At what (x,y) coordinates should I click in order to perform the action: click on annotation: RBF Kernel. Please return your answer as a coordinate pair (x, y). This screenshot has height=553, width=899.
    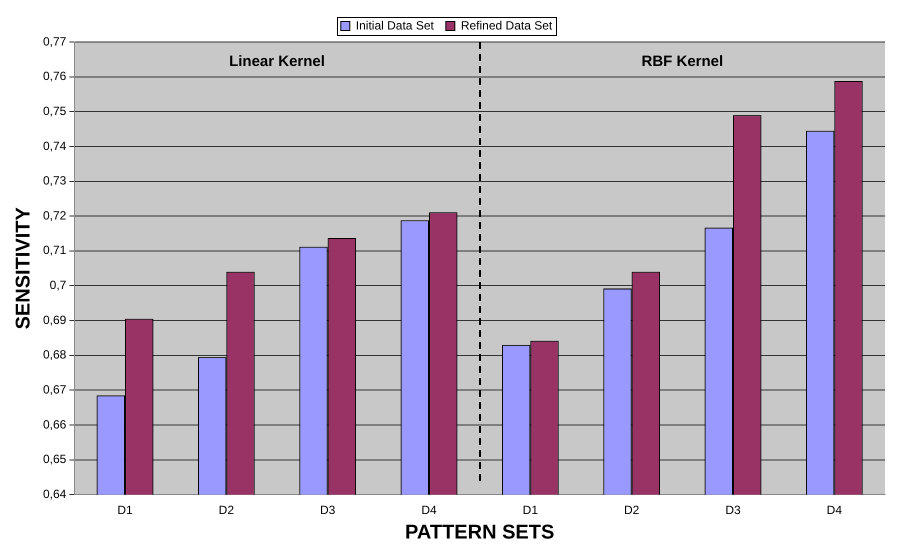
    Looking at the image, I should click on (682, 61).